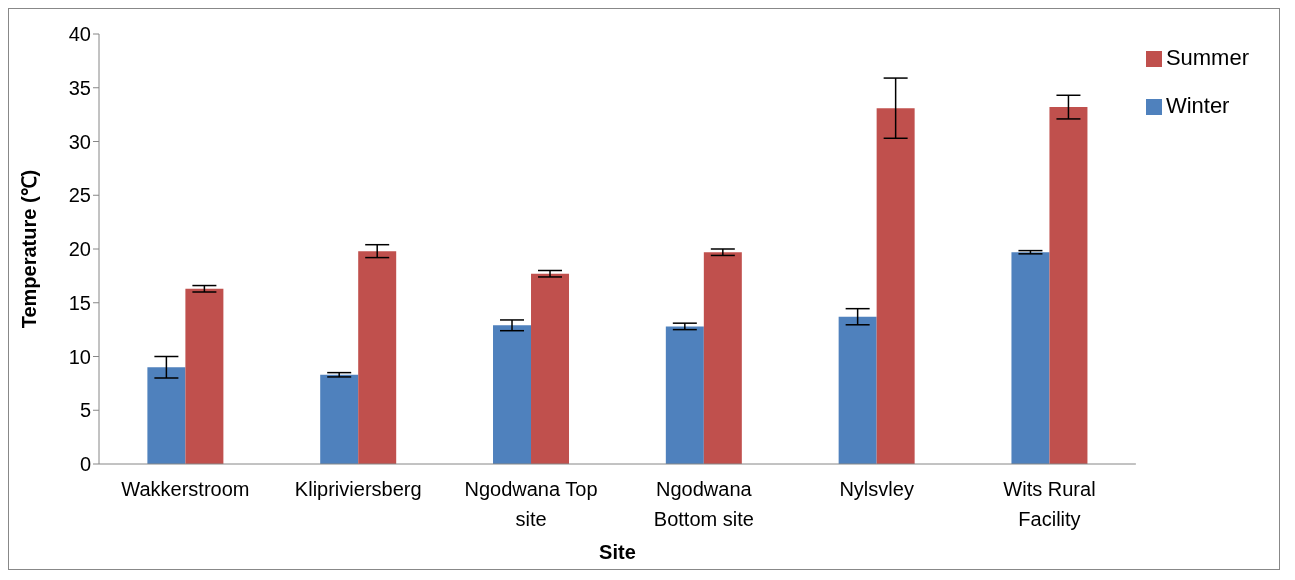  Describe the element at coordinates (85, 464) in the screenshot. I see `y-tick-label: 0` at that location.